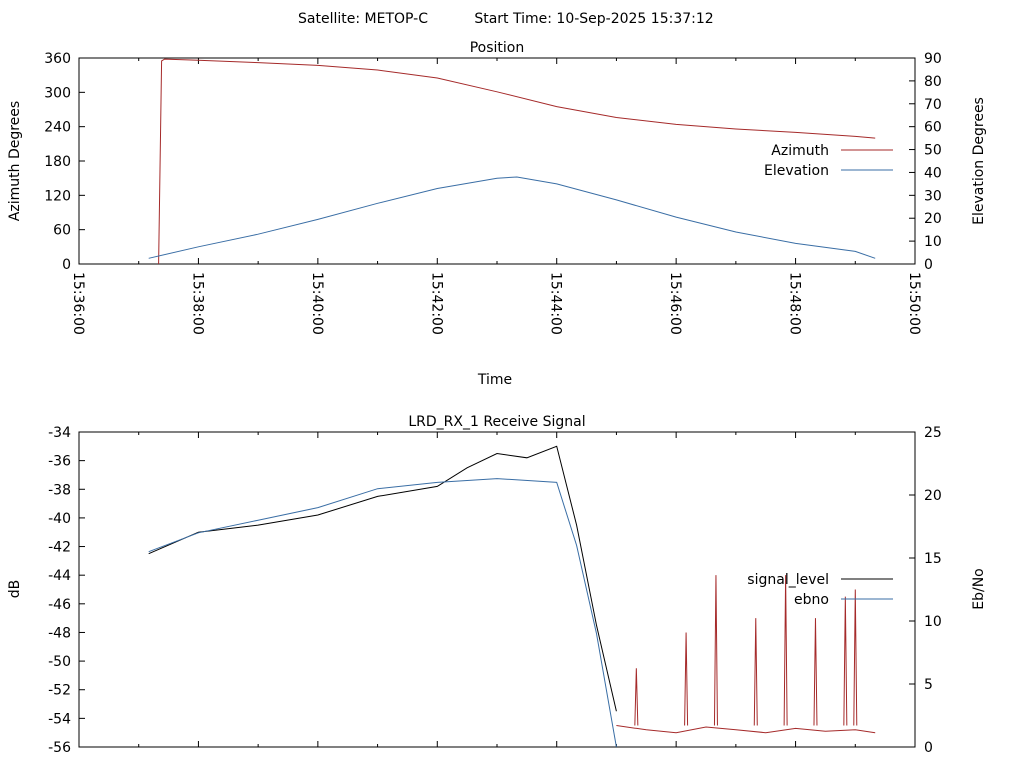 The width and height of the screenshot is (1024, 768). I want to click on y2-tick-label: 80, so click(933, 82).